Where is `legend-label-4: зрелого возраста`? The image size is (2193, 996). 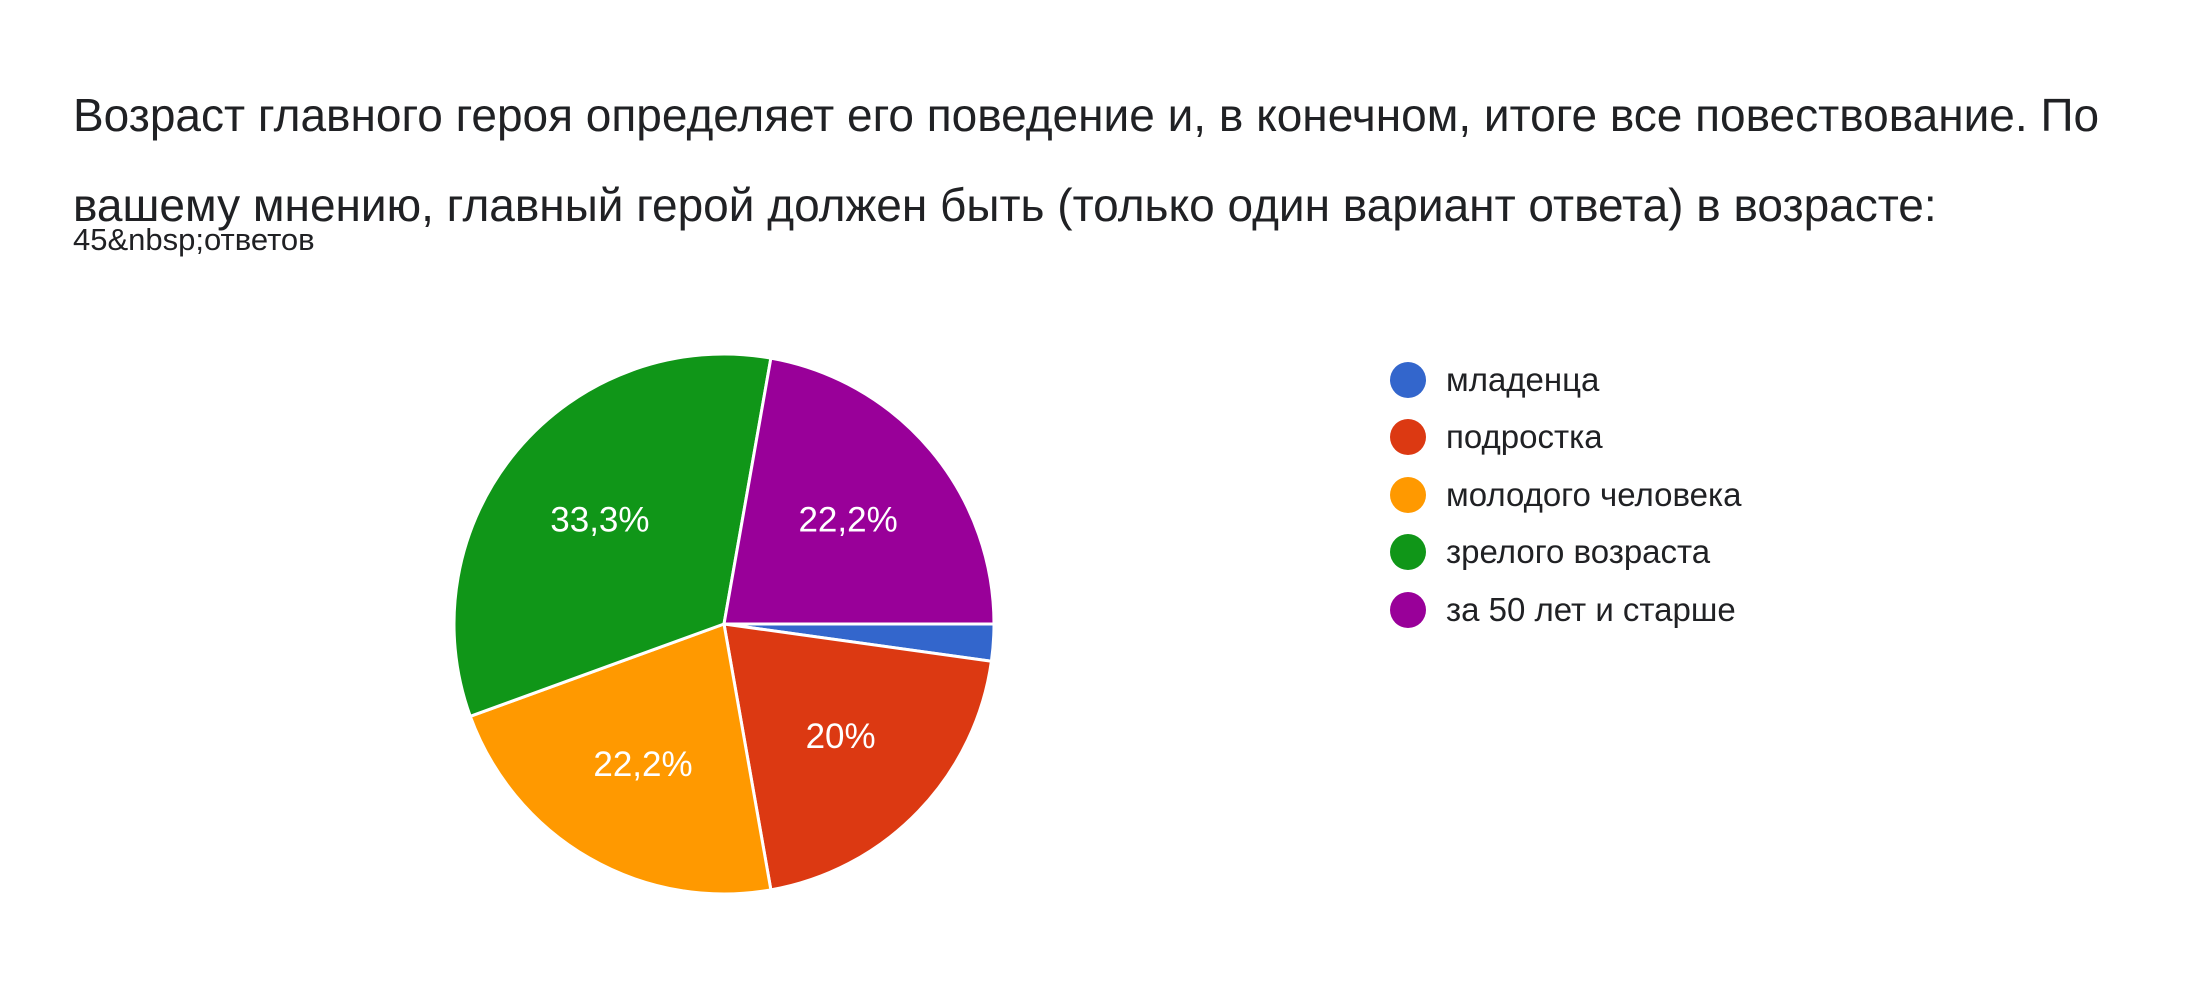 legend-label-4: зрелого возраста is located at coordinates (1578, 552).